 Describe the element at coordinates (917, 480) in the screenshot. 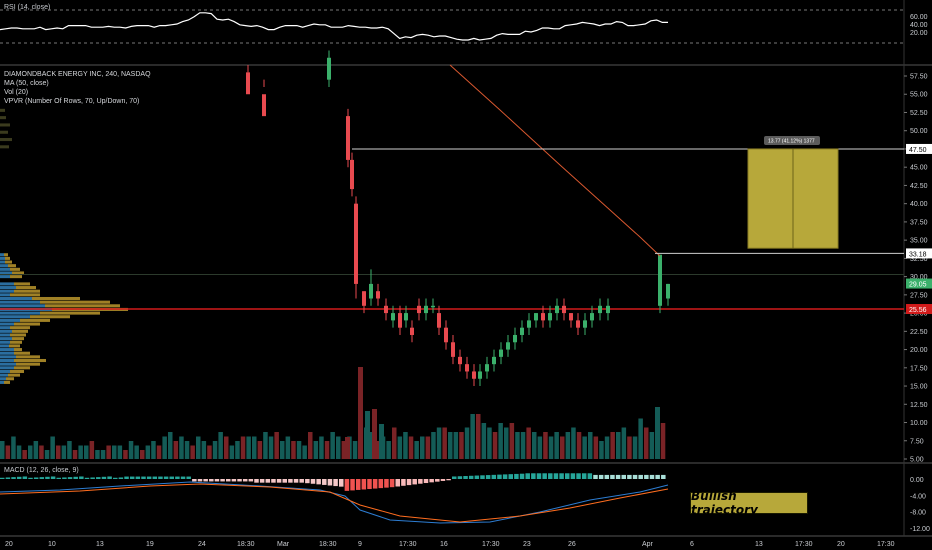

I see `macd-tick-label: 0.00` at that location.